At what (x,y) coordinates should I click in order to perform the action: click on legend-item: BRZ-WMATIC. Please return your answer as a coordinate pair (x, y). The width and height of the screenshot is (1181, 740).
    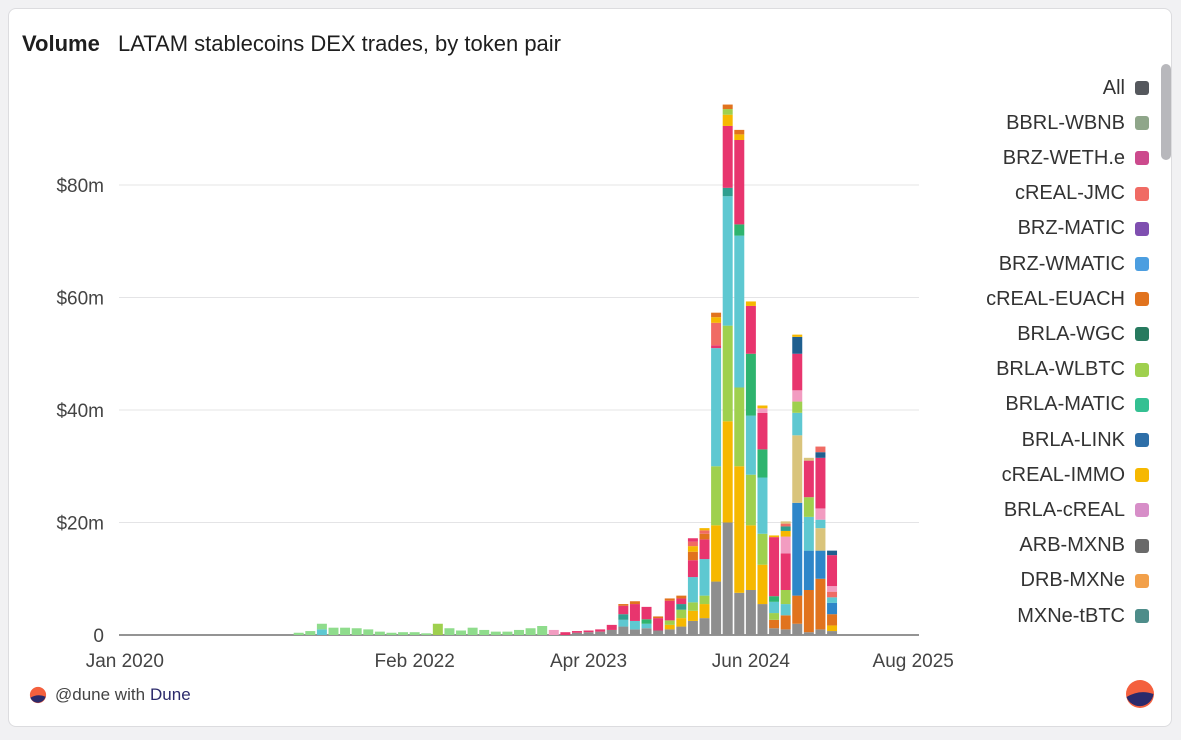
    Looking at the image, I should click on (1074, 264).